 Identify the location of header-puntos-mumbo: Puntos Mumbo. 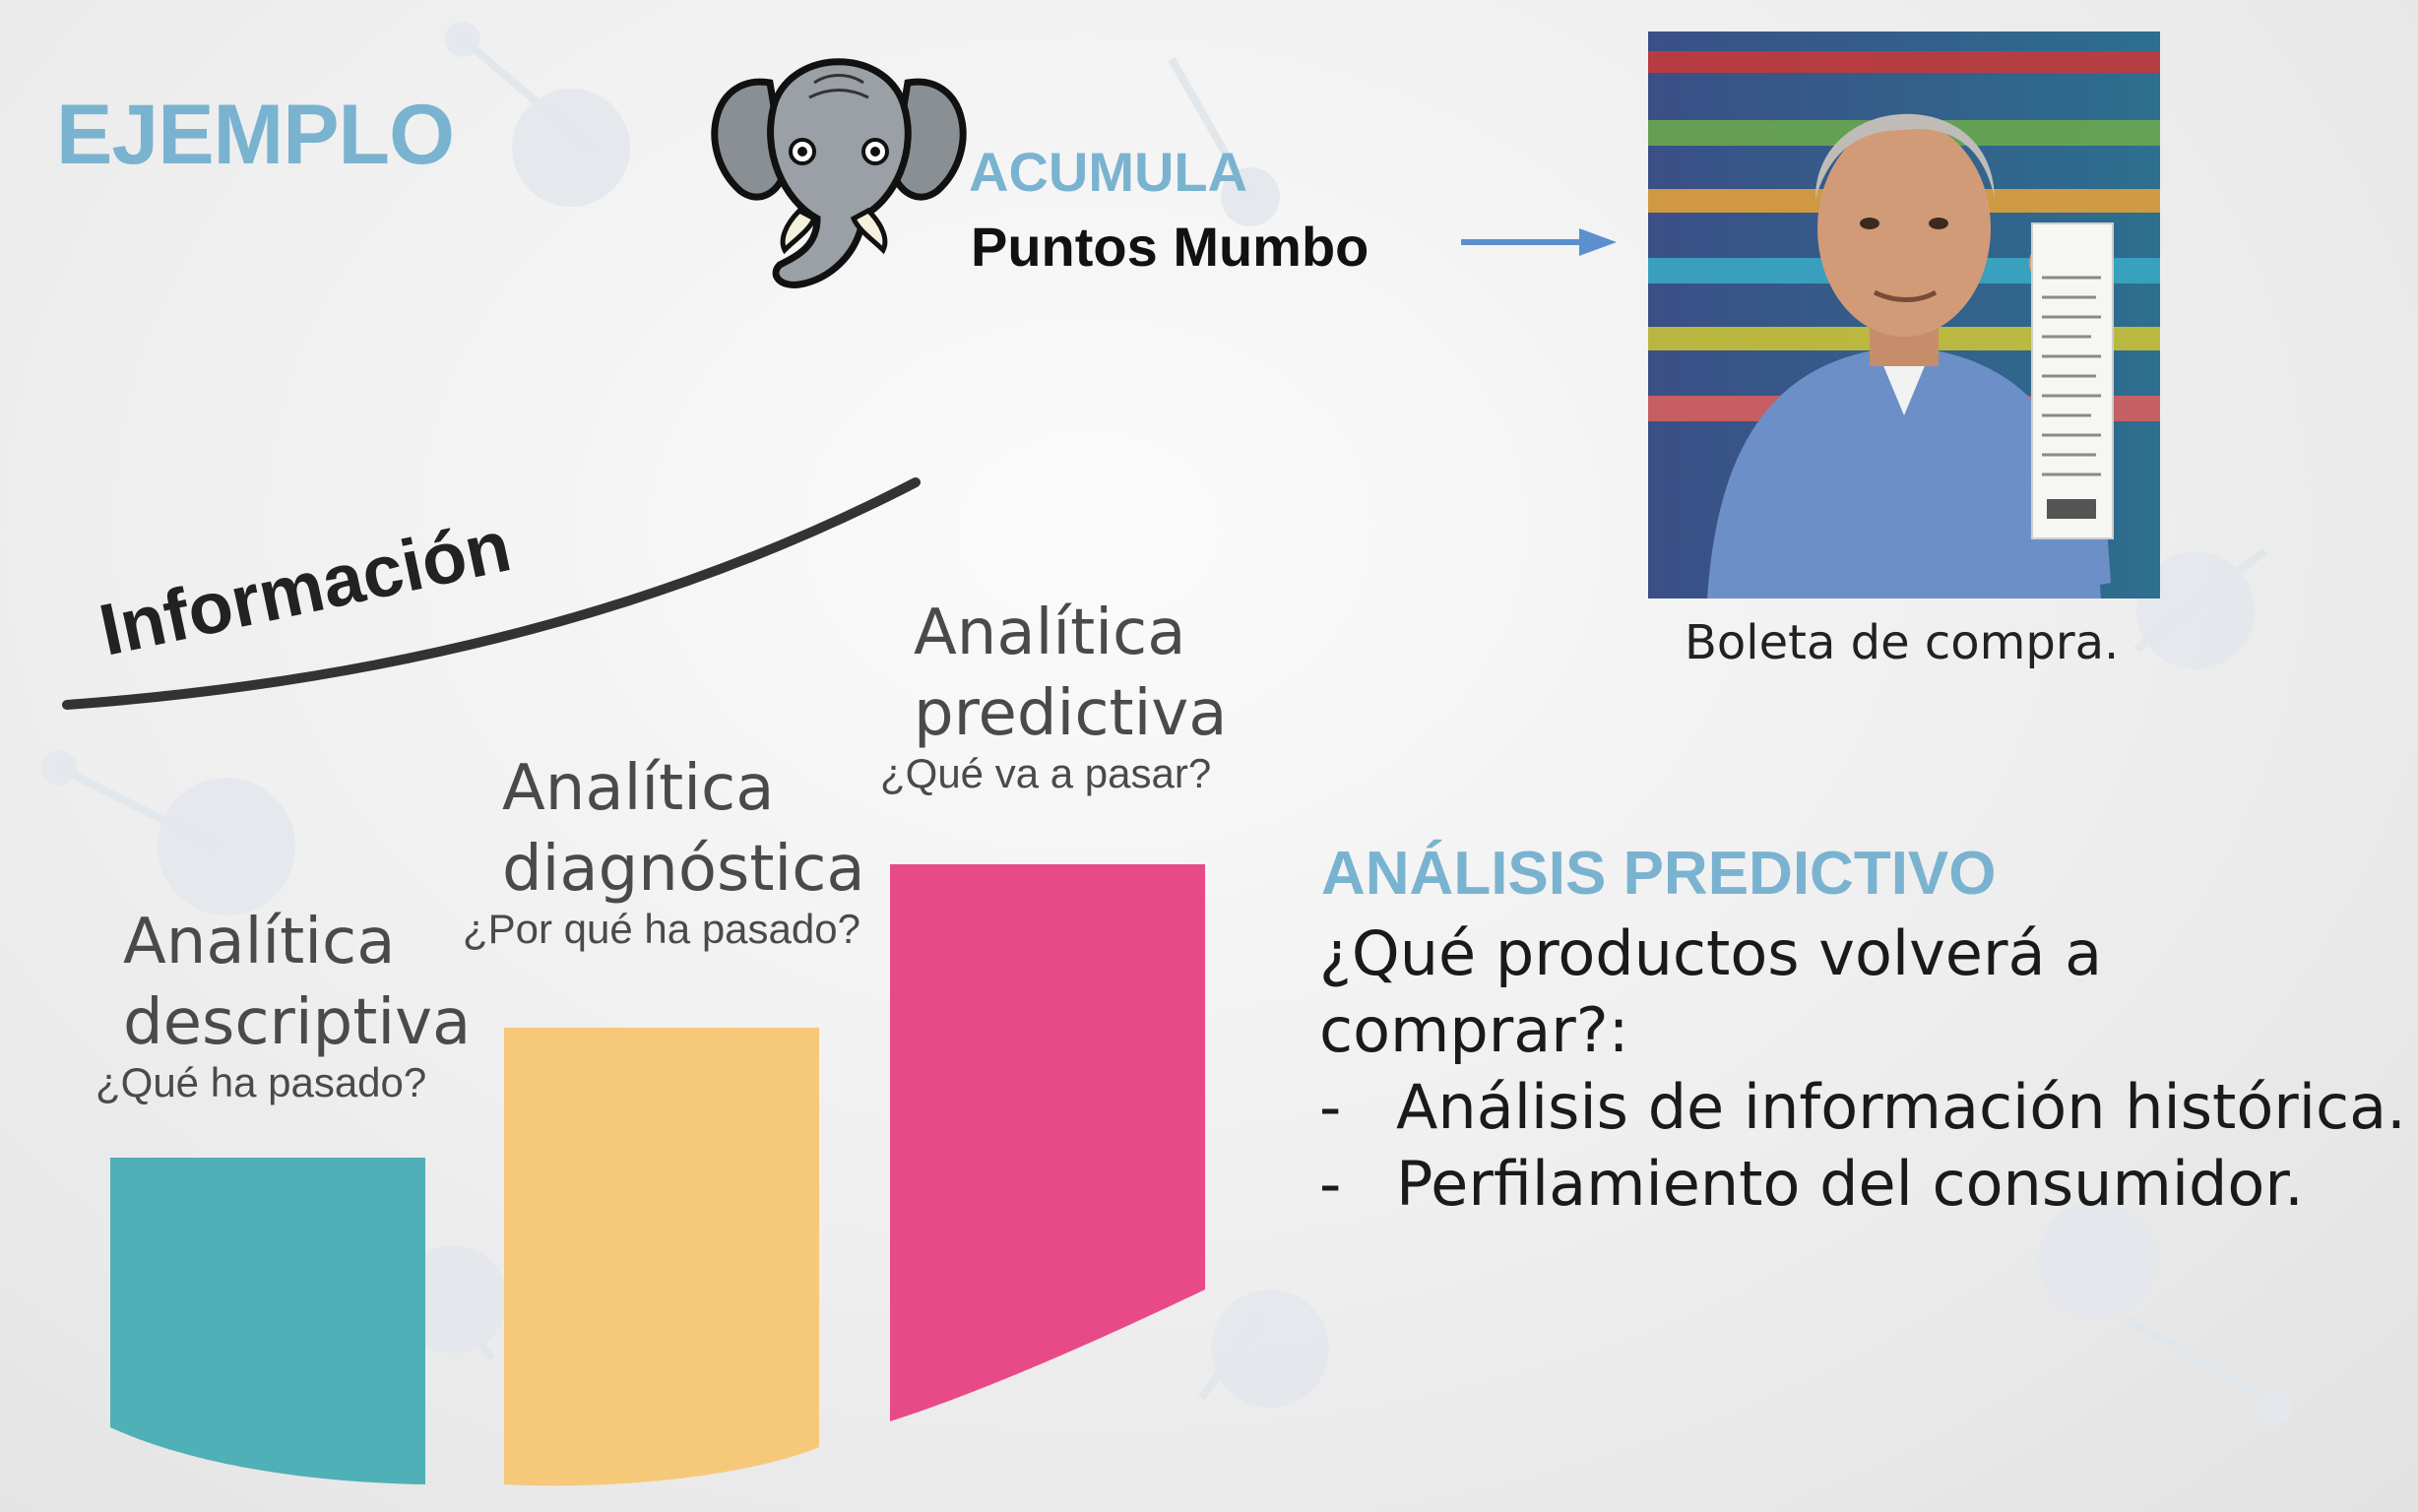
(1170, 247).